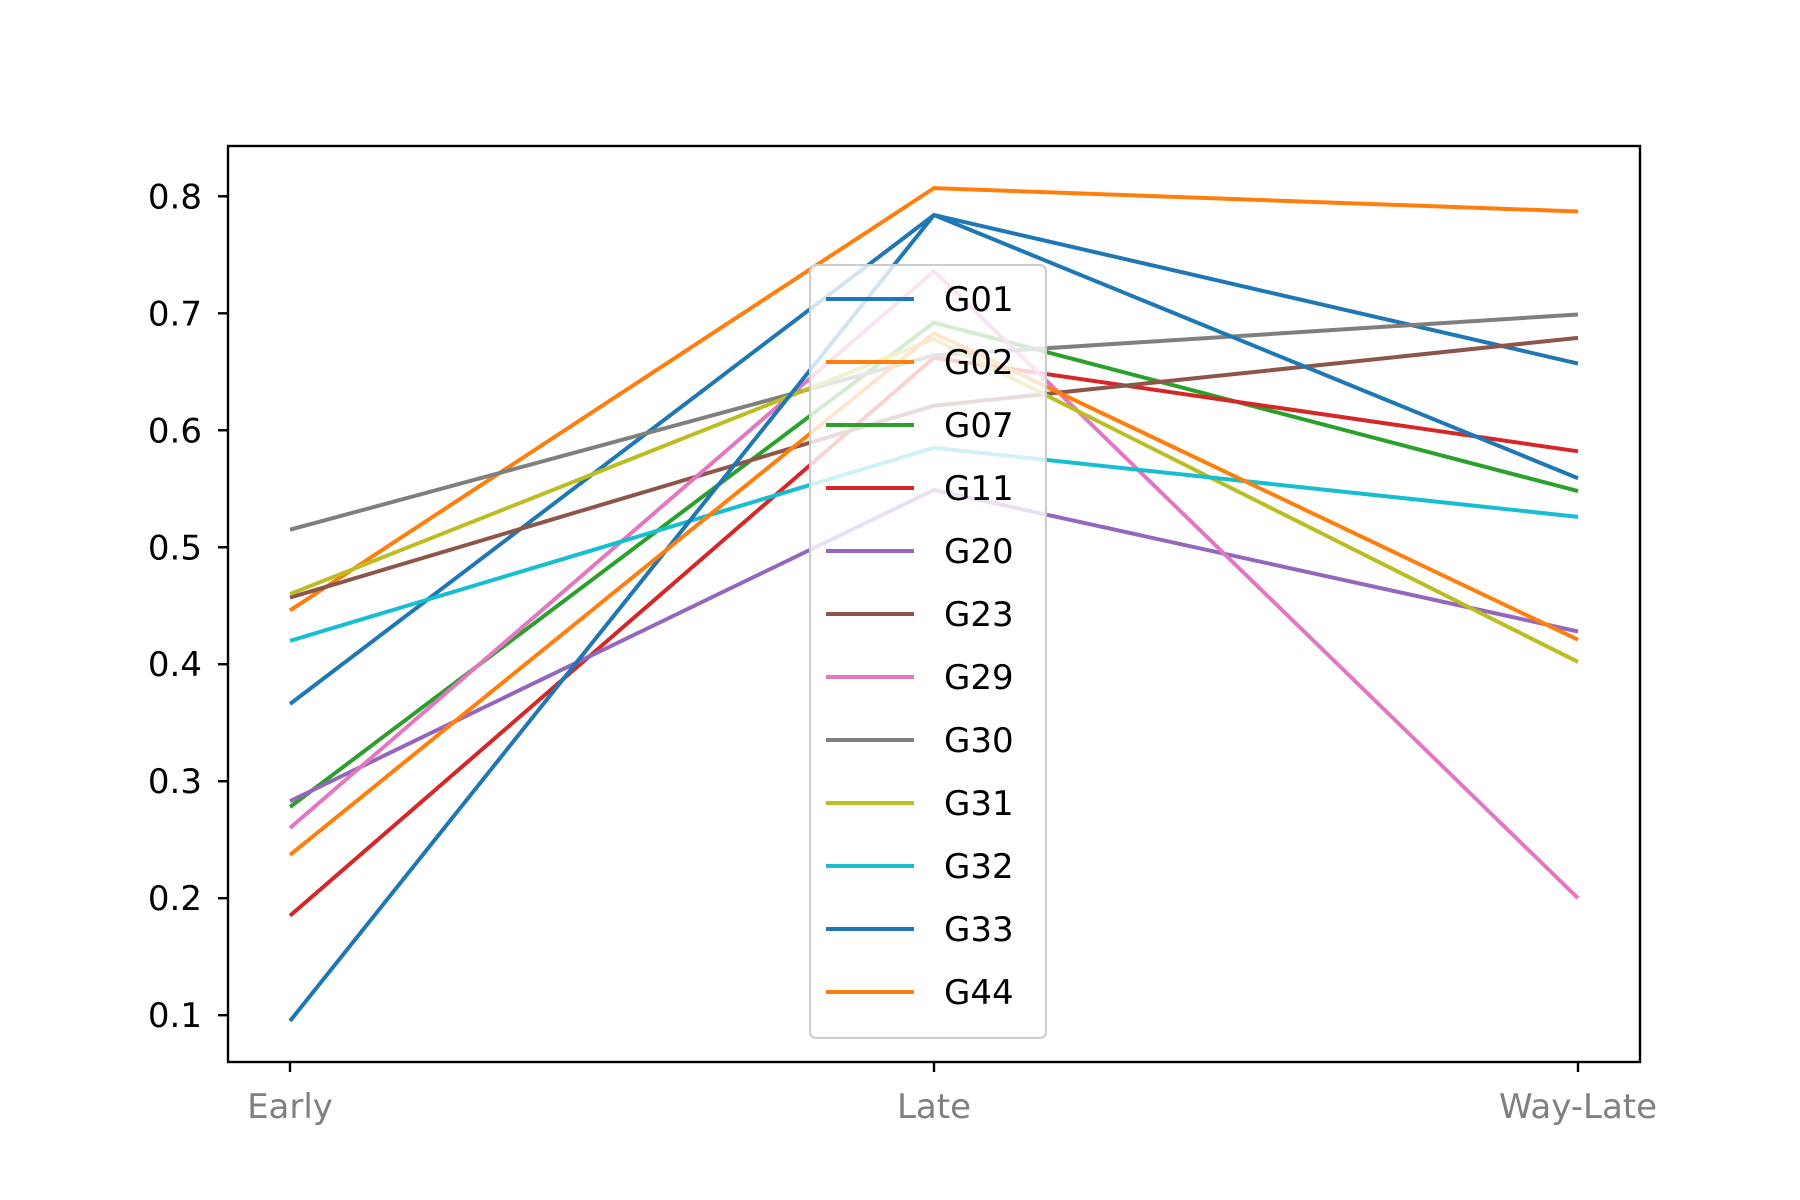  Describe the element at coordinates (934, 1107) in the screenshot. I see `x-tick-label-late: Late` at that location.